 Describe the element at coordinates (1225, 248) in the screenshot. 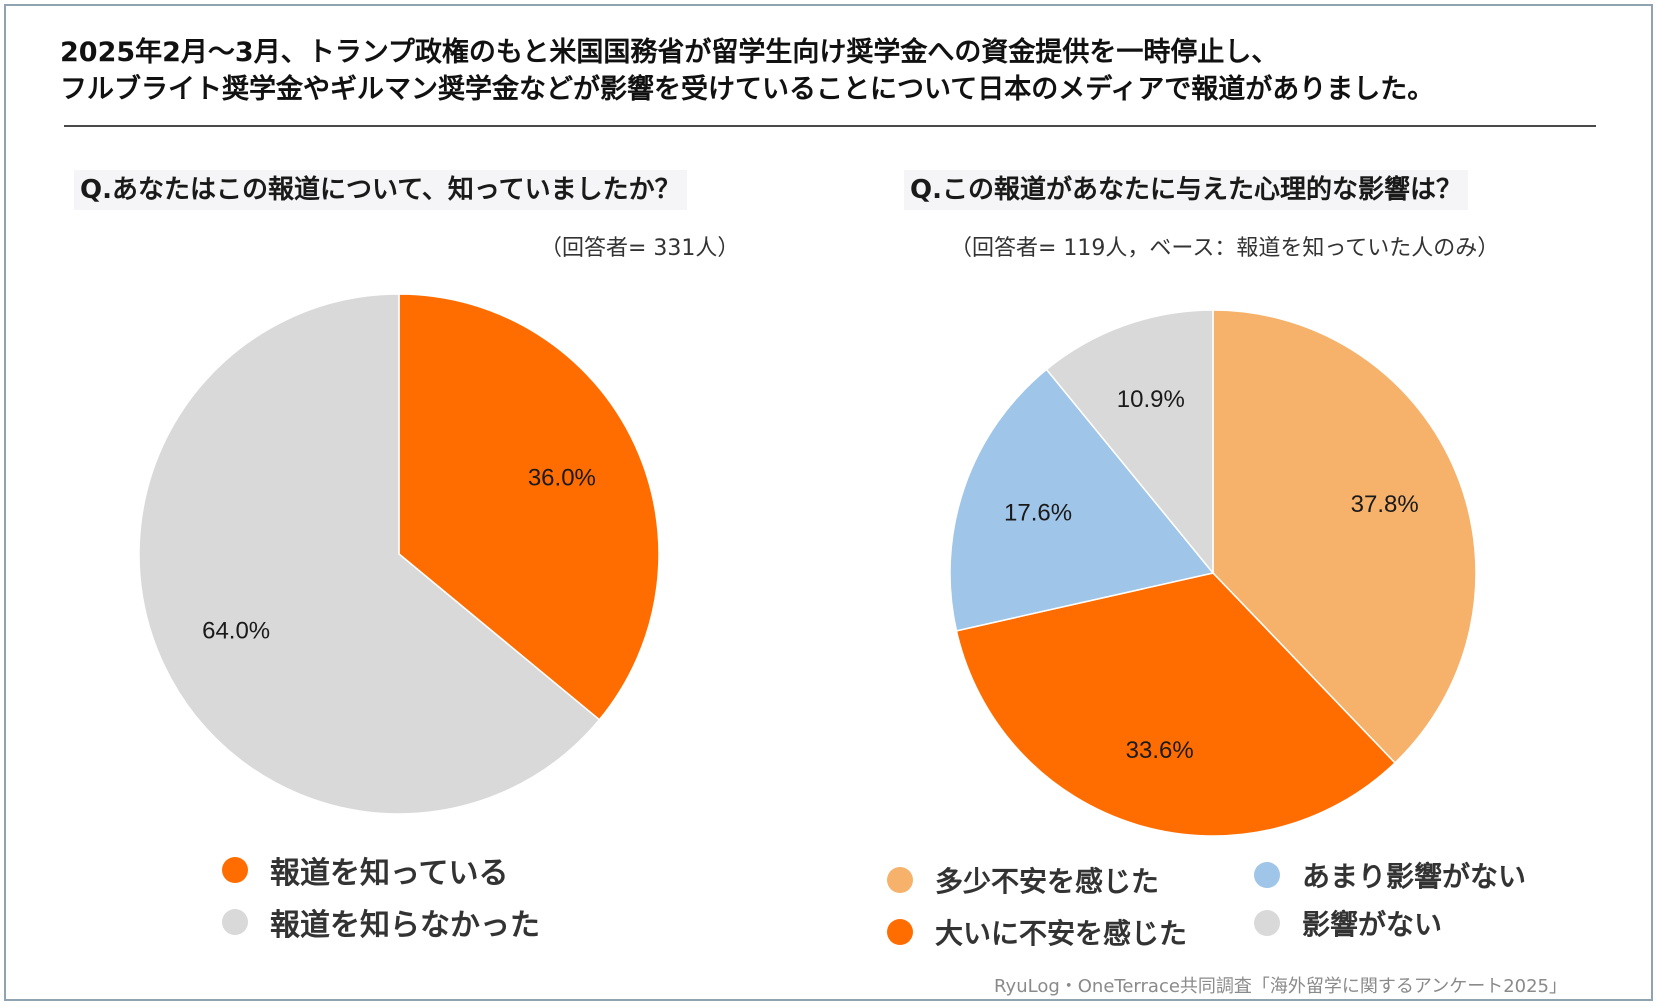

I see `chart2-subtitle: （回答者= 119人，ベース：報道を知っていた人のみ）` at that location.